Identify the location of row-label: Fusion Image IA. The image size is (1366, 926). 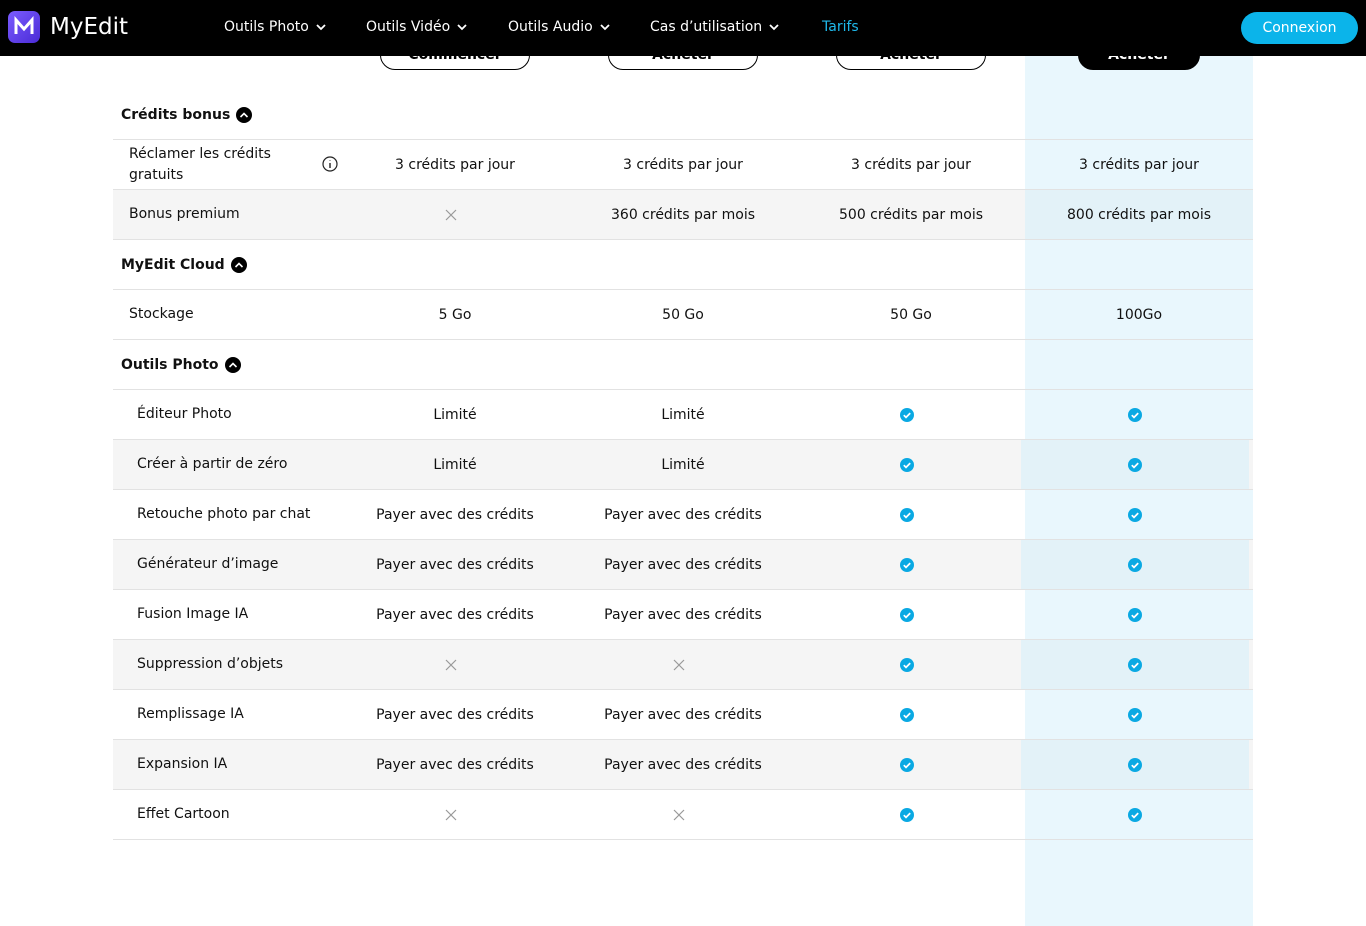
(193, 614).